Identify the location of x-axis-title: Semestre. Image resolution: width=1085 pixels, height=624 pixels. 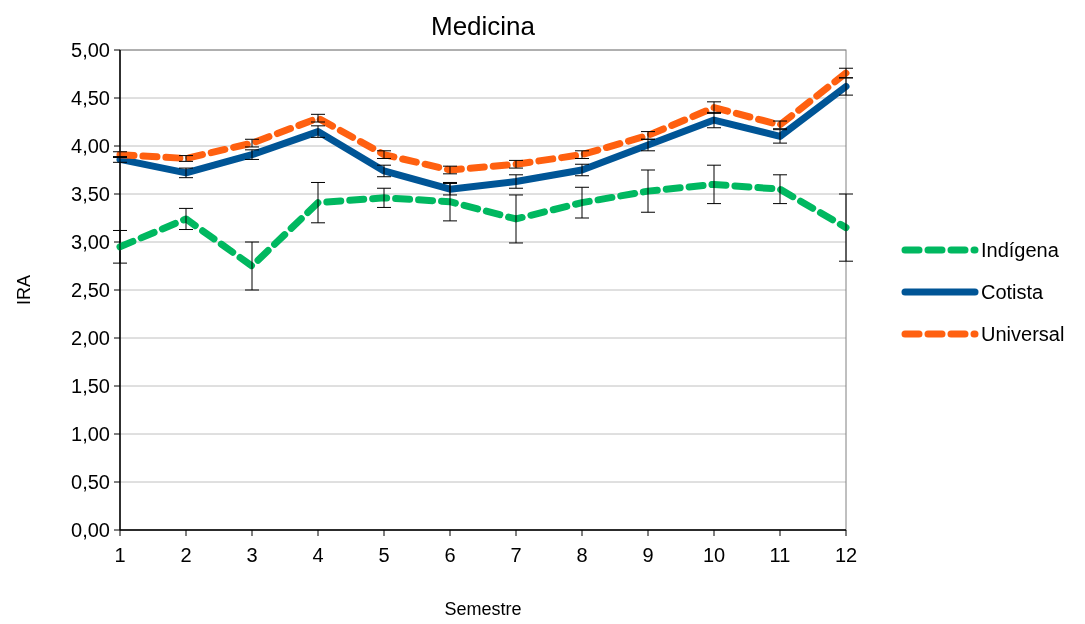
(483, 609).